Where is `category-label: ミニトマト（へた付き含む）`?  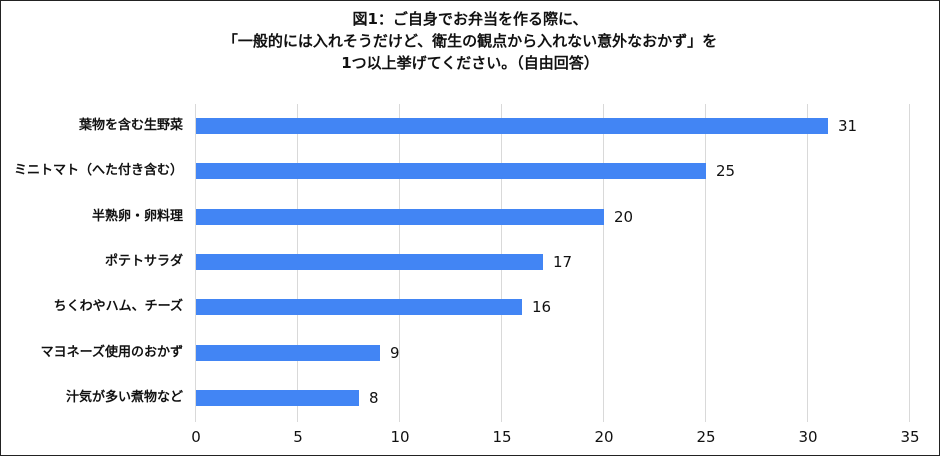 category-label: ミニトマト（へた付き含む） is located at coordinates (98, 170).